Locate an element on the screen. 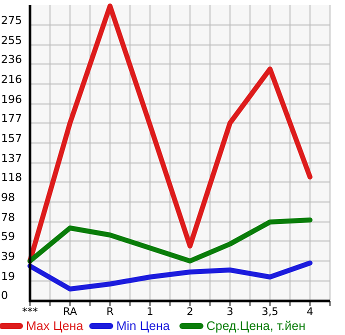 The image size is (345, 335). x-tick-label: 3 is located at coordinates (230, 312).